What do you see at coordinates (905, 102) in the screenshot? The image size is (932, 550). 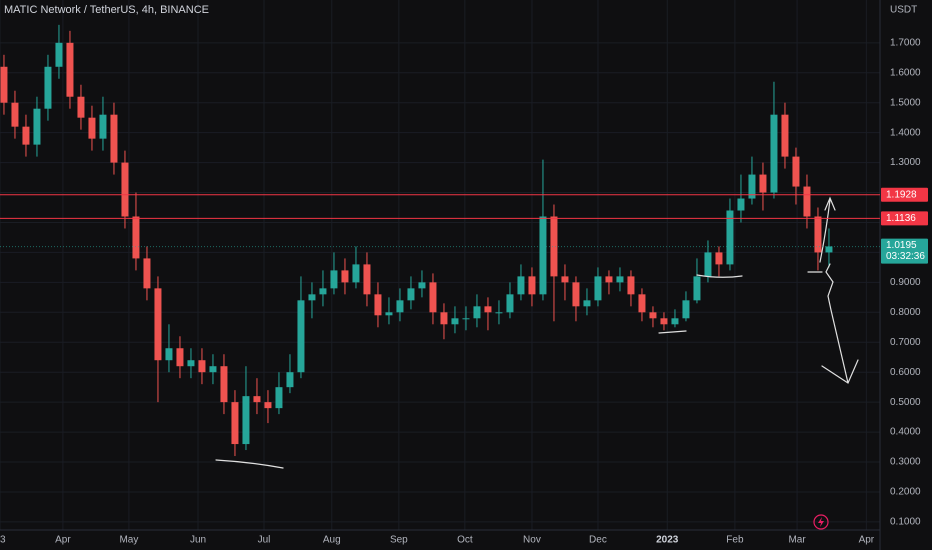 I see `y-tick-label: 1.5000` at bounding box center [905, 102].